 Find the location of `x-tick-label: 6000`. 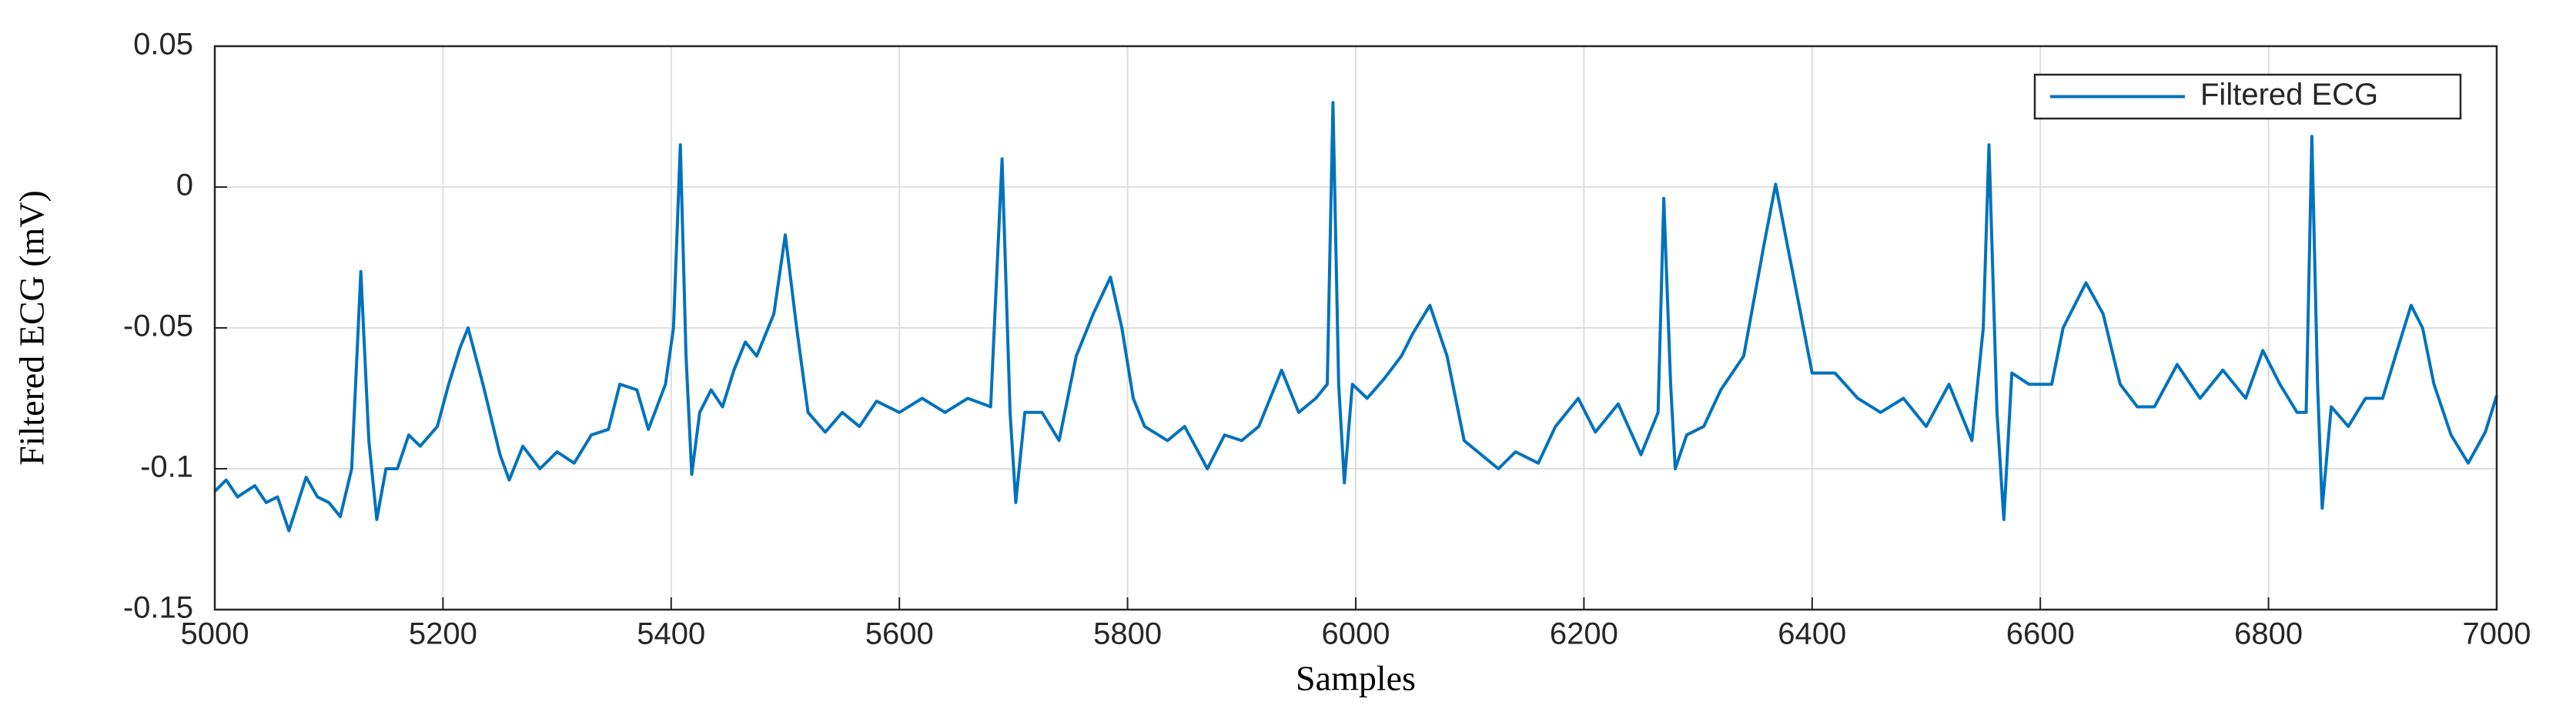

x-tick-label: 6000 is located at coordinates (1356, 634).